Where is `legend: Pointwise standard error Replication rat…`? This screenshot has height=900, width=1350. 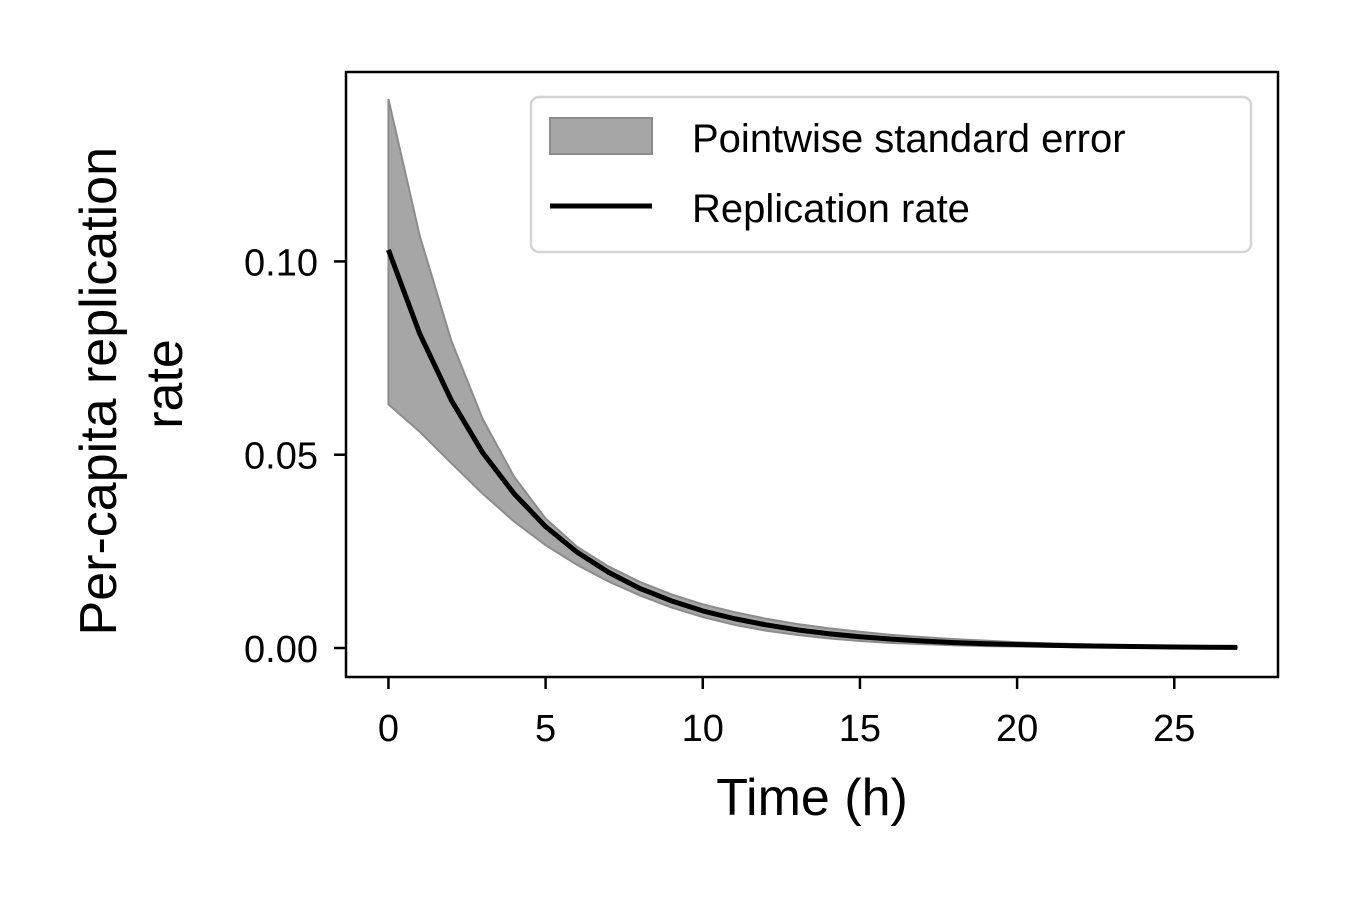 legend: Pointwise standard error Replication rat… is located at coordinates (891, 174).